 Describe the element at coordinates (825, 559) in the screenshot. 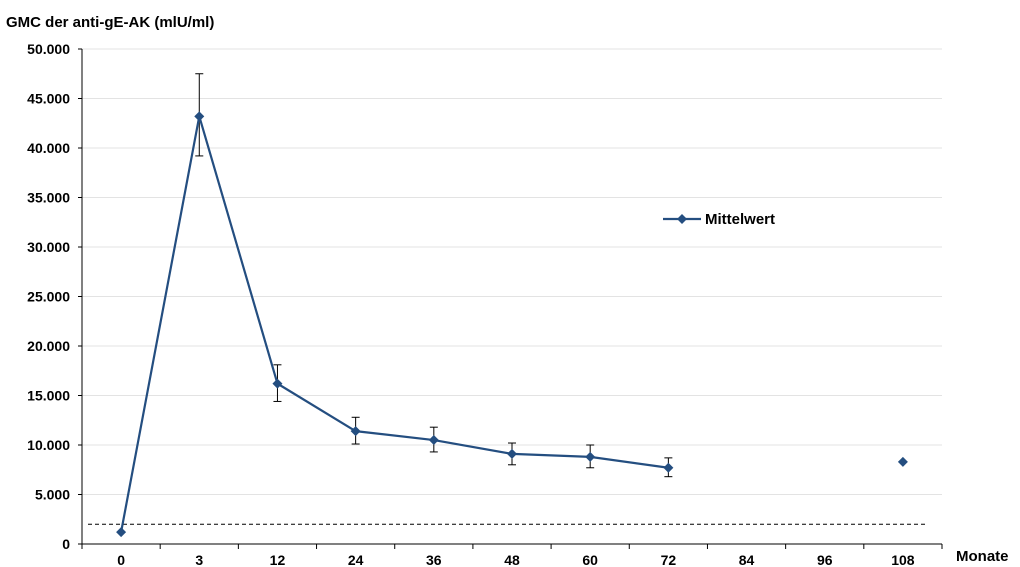

I see `x-tick-label: 96` at that location.